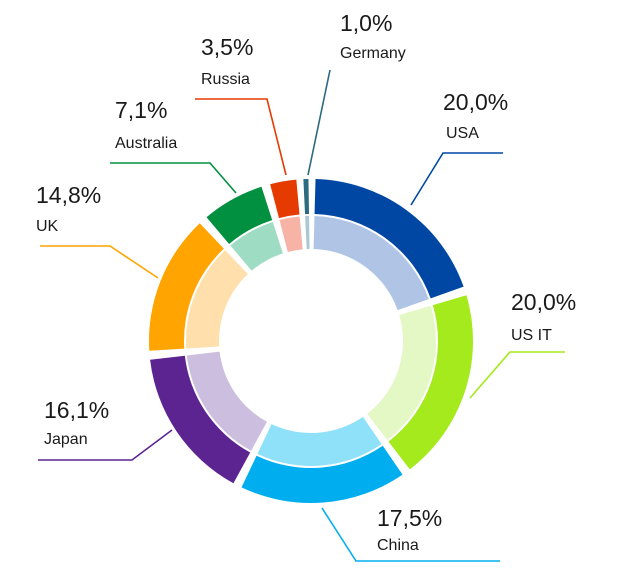 This screenshot has width=622, height=572. Describe the element at coordinates (76, 410) in the screenshot. I see `value-label-japan: 16,1%` at that location.